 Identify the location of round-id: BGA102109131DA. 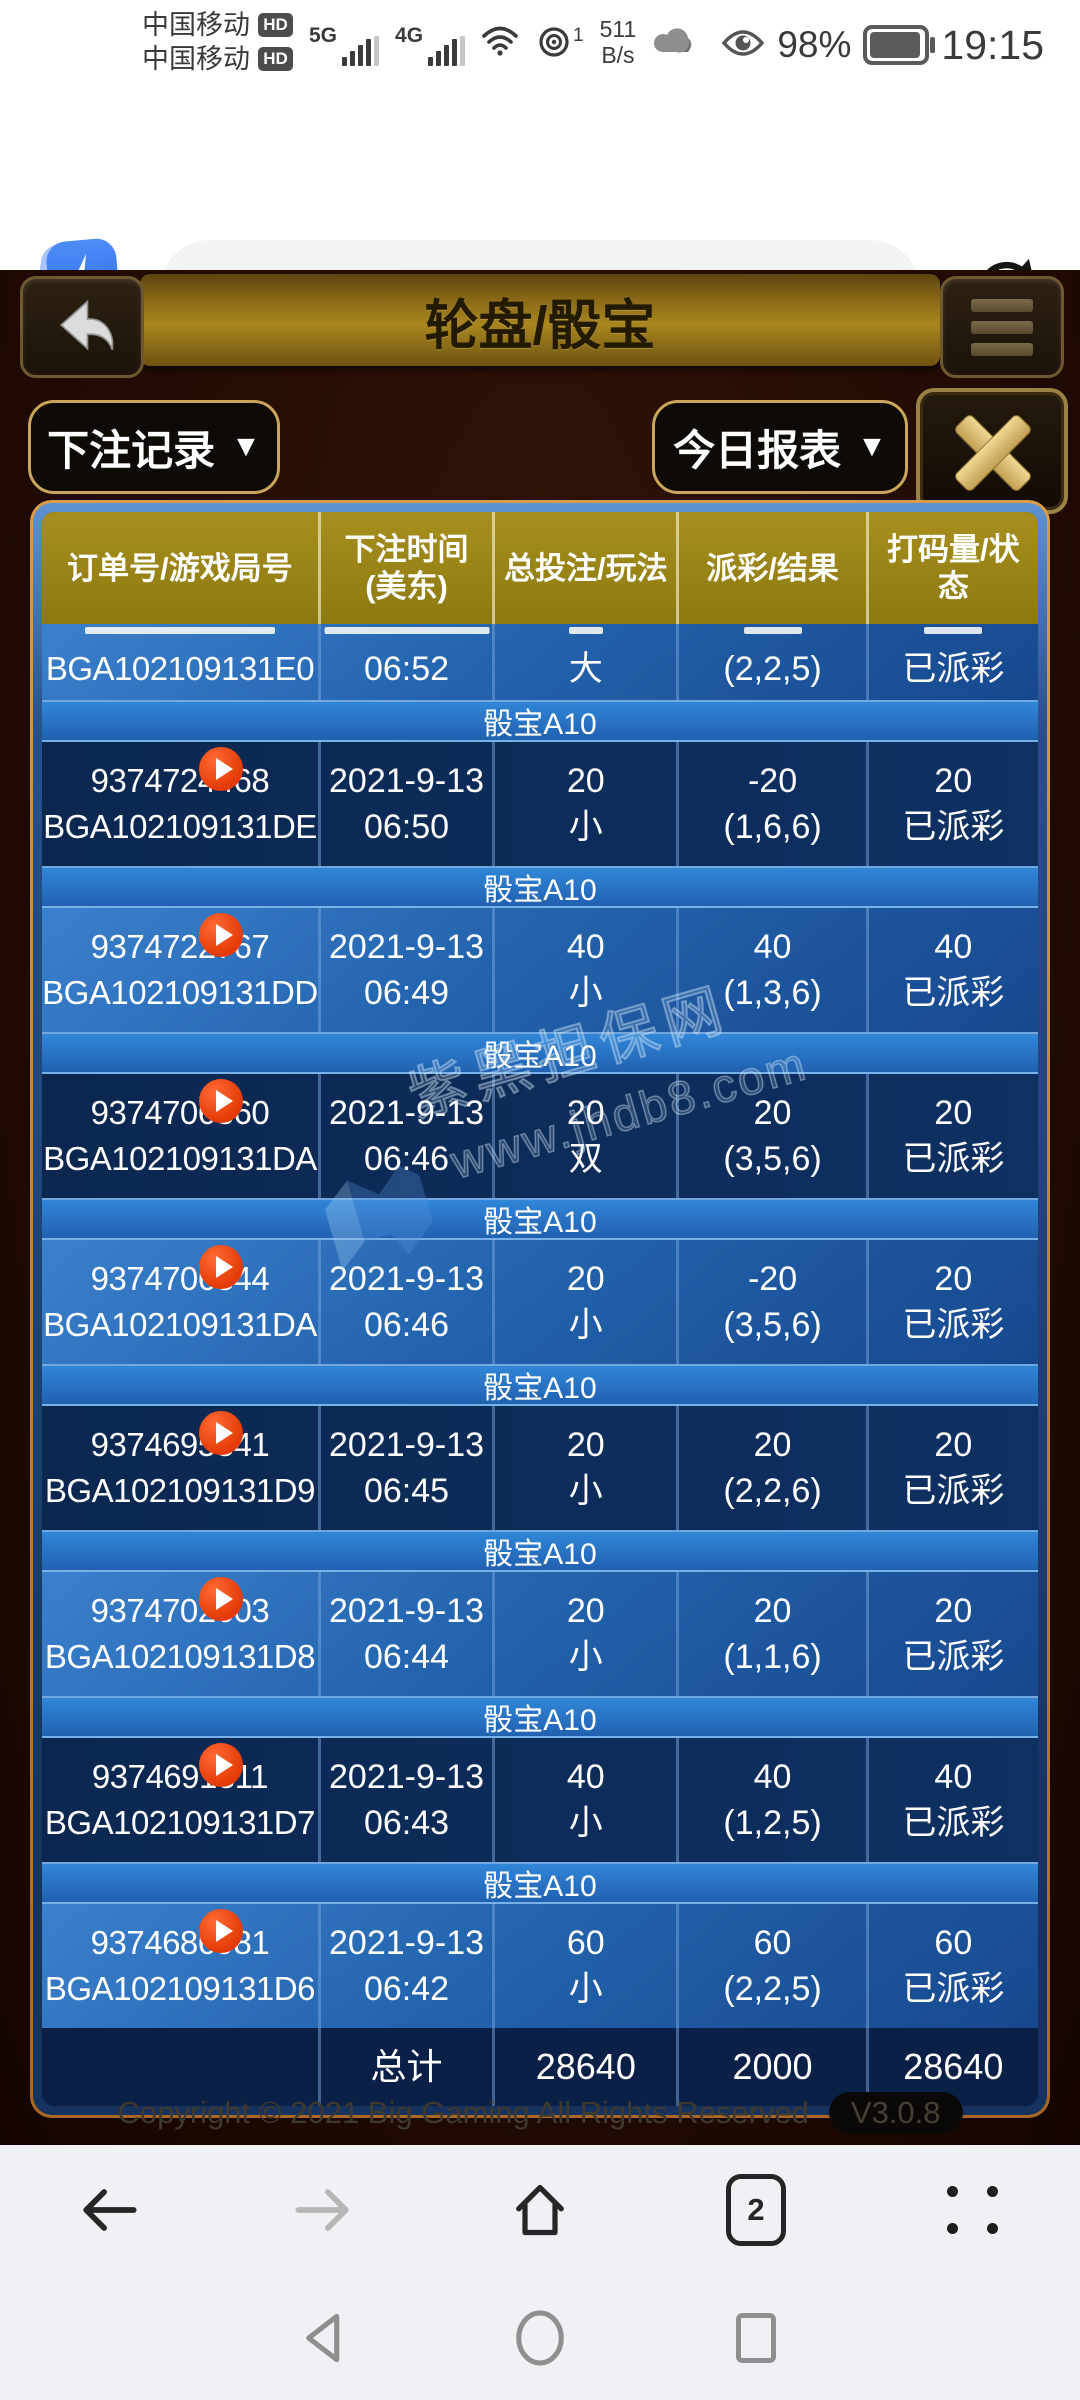
(180, 1158).